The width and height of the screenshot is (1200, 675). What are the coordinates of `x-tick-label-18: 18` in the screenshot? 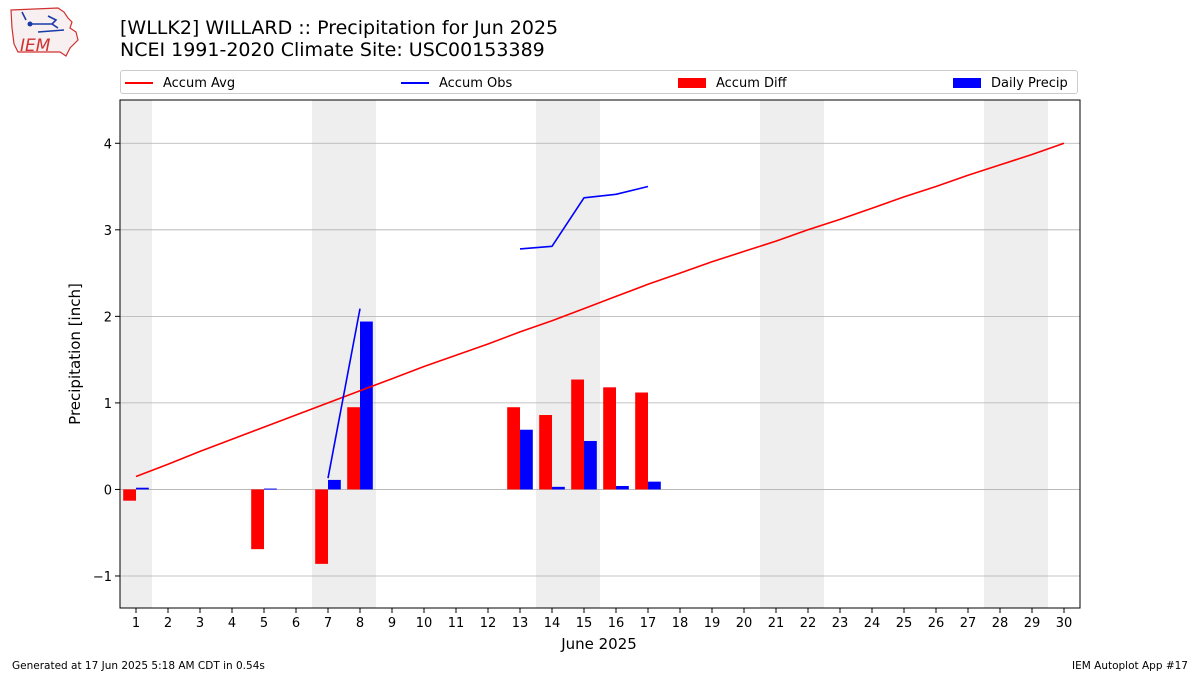 It's located at (680, 623).